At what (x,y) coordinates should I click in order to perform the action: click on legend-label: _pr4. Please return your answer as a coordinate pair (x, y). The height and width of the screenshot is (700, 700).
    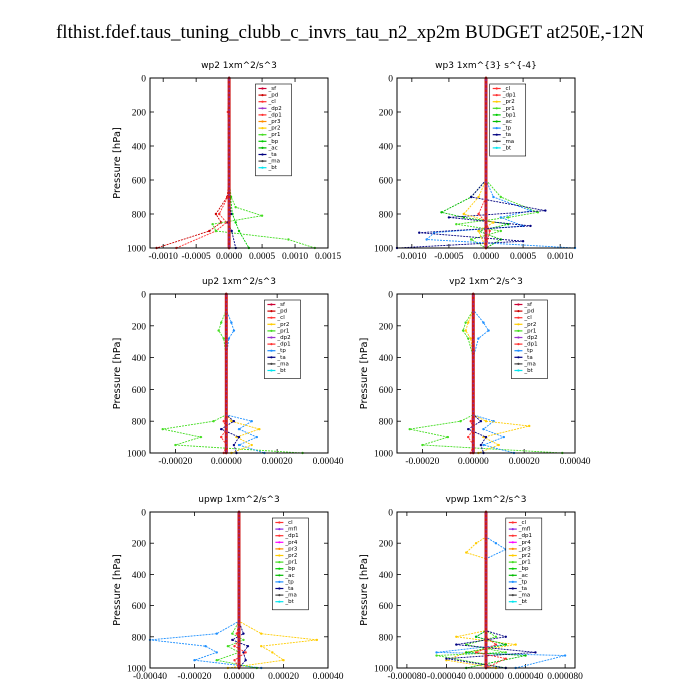
    Looking at the image, I should click on (525, 543).